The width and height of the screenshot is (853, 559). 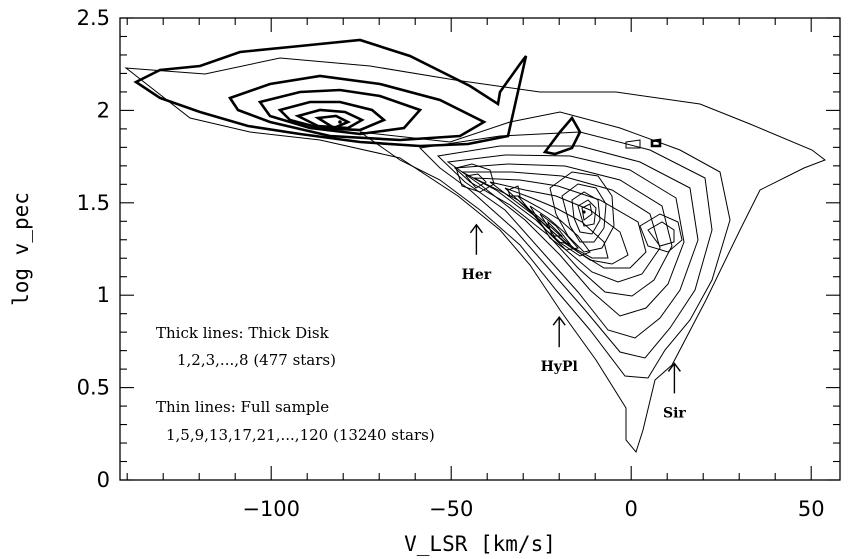 What do you see at coordinates (811, 509) in the screenshot?
I see `x-tick-label: 50` at bounding box center [811, 509].